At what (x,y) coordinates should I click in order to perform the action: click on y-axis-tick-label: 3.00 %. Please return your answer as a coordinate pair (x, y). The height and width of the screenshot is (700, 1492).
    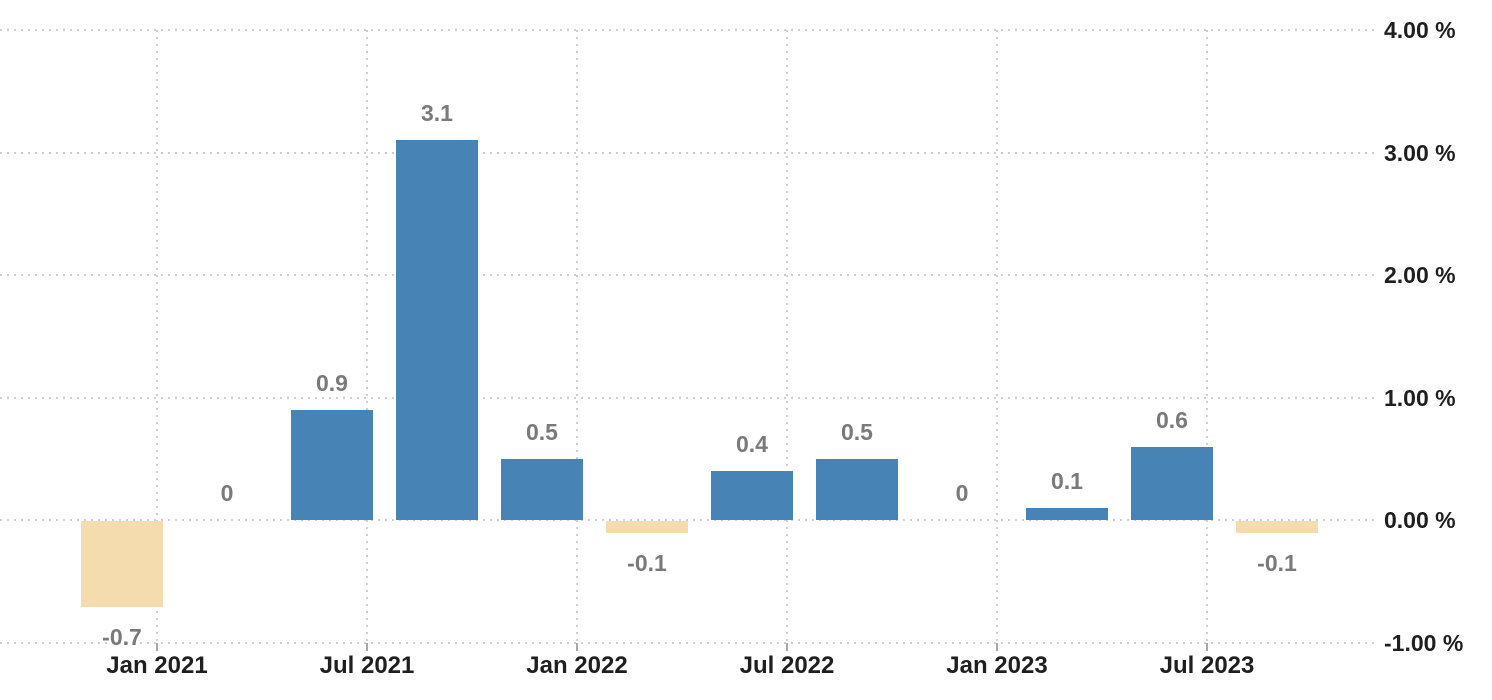
    Looking at the image, I should click on (1420, 152).